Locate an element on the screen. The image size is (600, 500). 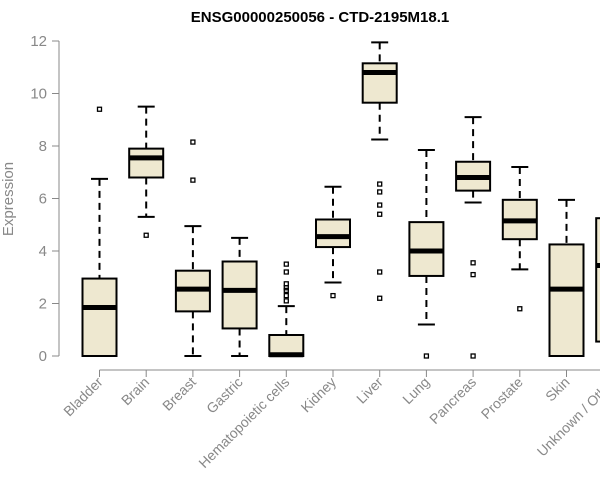
x-tick-label: Bladder is located at coordinates (83, 397).